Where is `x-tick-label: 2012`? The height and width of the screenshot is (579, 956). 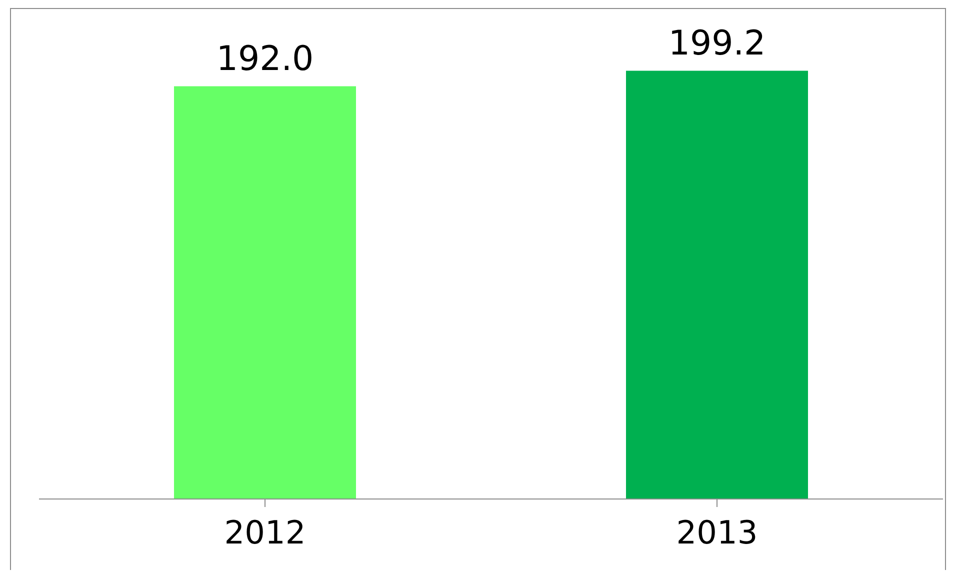 x-tick-label: 2012 is located at coordinates (265, 533).